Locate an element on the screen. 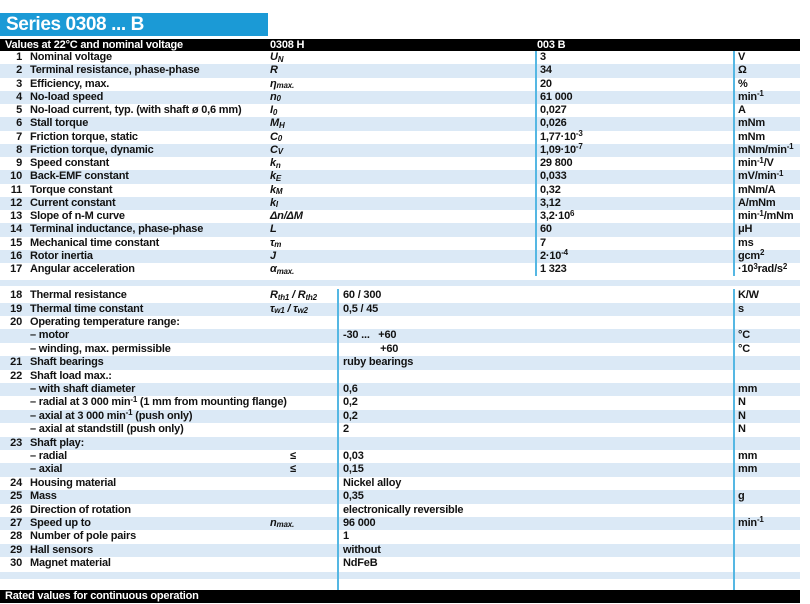  row-value: 0,15 is located at coordinates (353, 469).